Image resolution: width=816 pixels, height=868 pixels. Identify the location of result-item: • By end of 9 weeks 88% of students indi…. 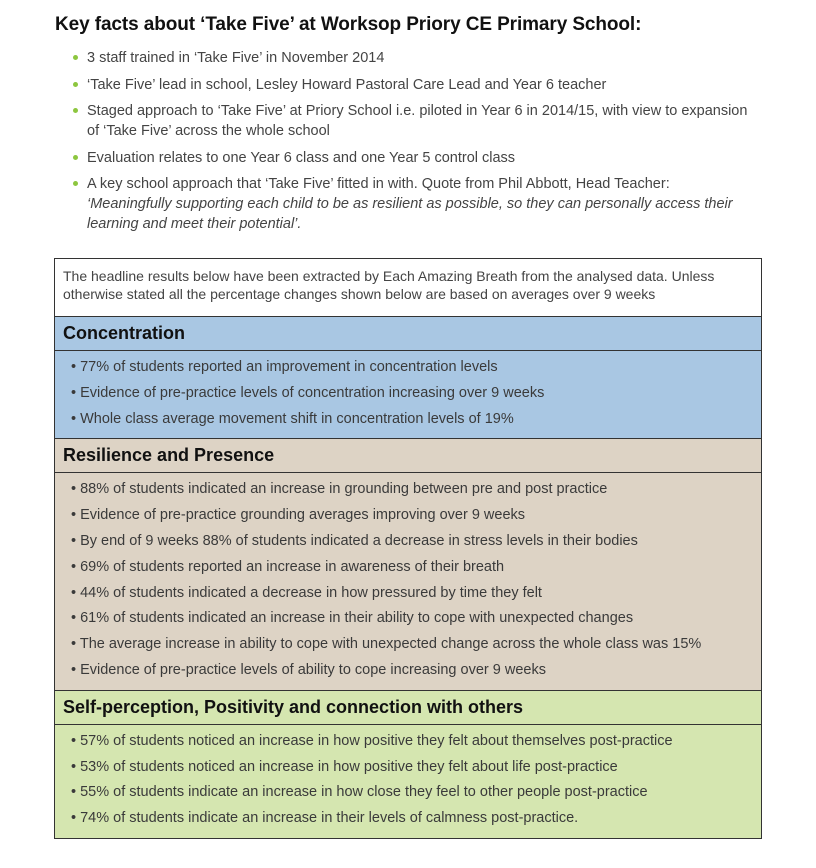
(354, 540).